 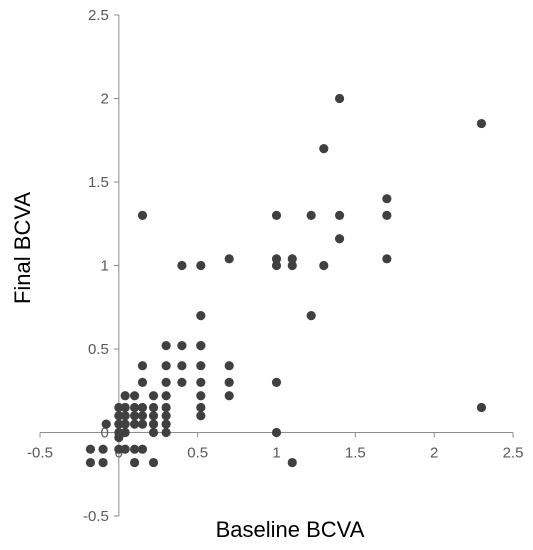 What do you see at coordinates (355, 453) in the screenshot?
I see `x-tick-label: 1.5` at bounding box center [355, 453].